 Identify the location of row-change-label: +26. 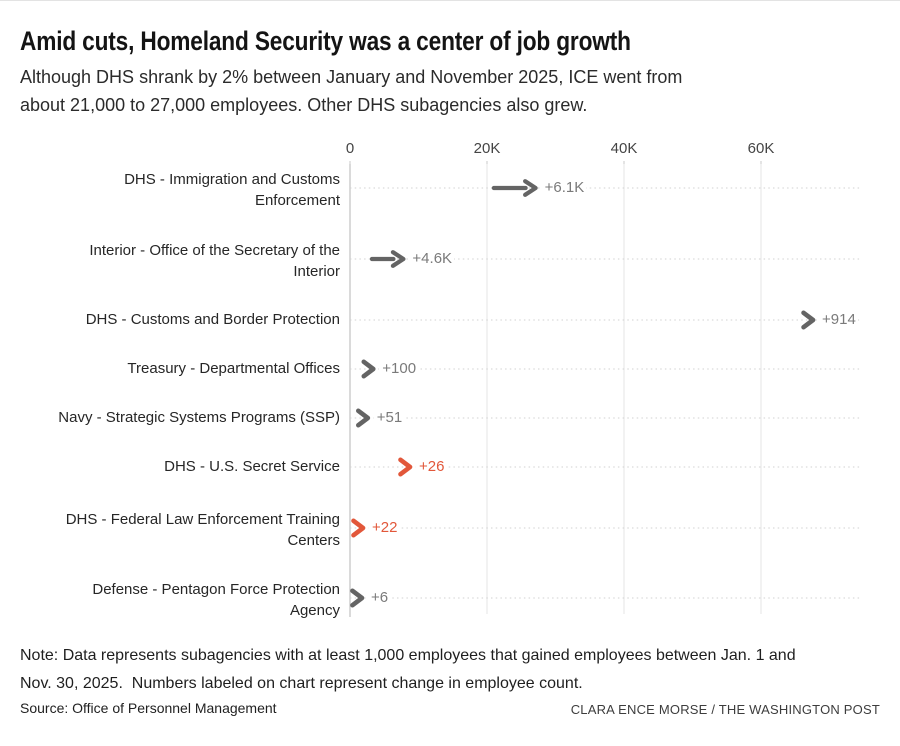
(431, 466).